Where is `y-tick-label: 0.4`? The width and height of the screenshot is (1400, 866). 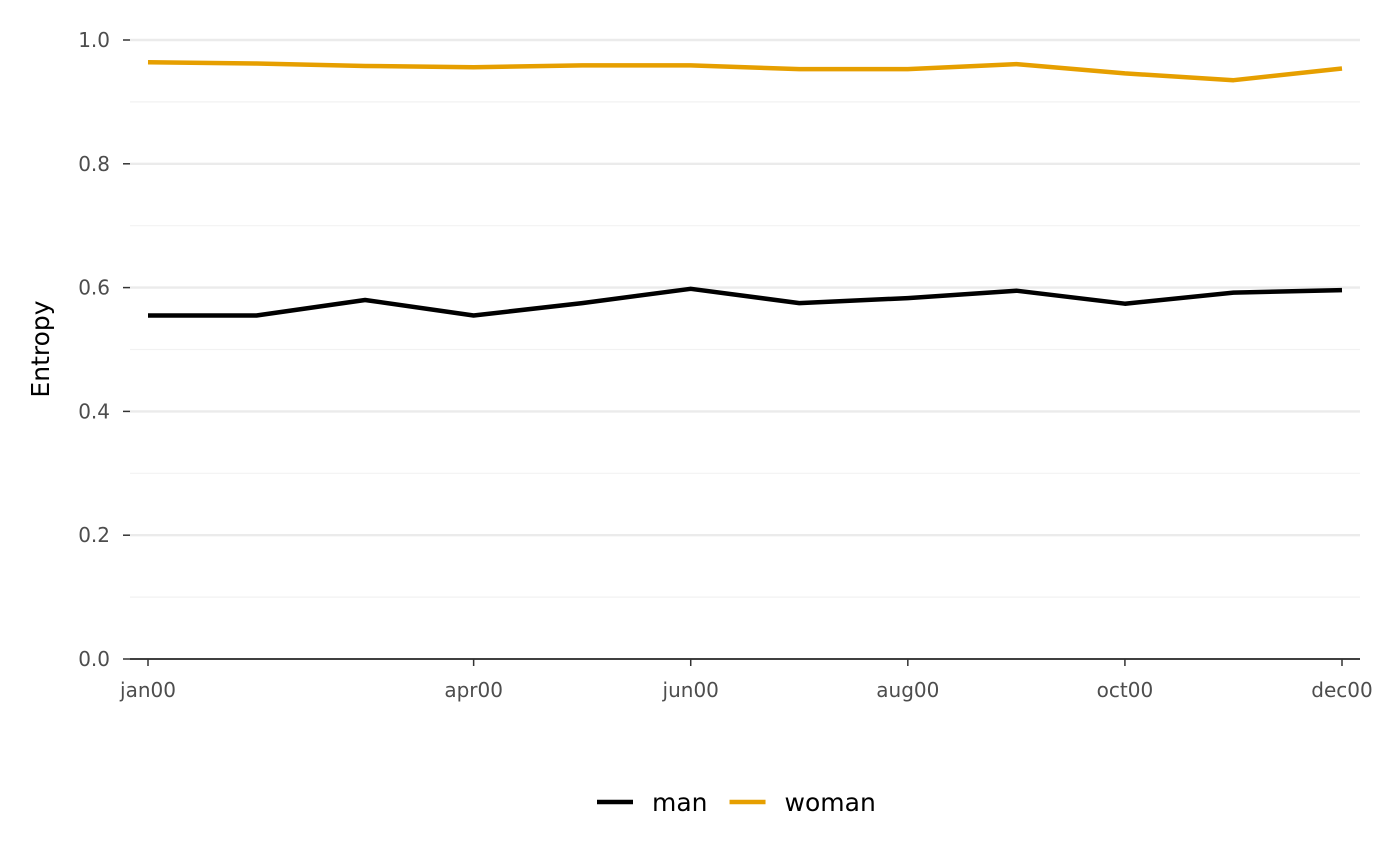
y-tick-label: 0.4 is located at coordinates (94, 411).